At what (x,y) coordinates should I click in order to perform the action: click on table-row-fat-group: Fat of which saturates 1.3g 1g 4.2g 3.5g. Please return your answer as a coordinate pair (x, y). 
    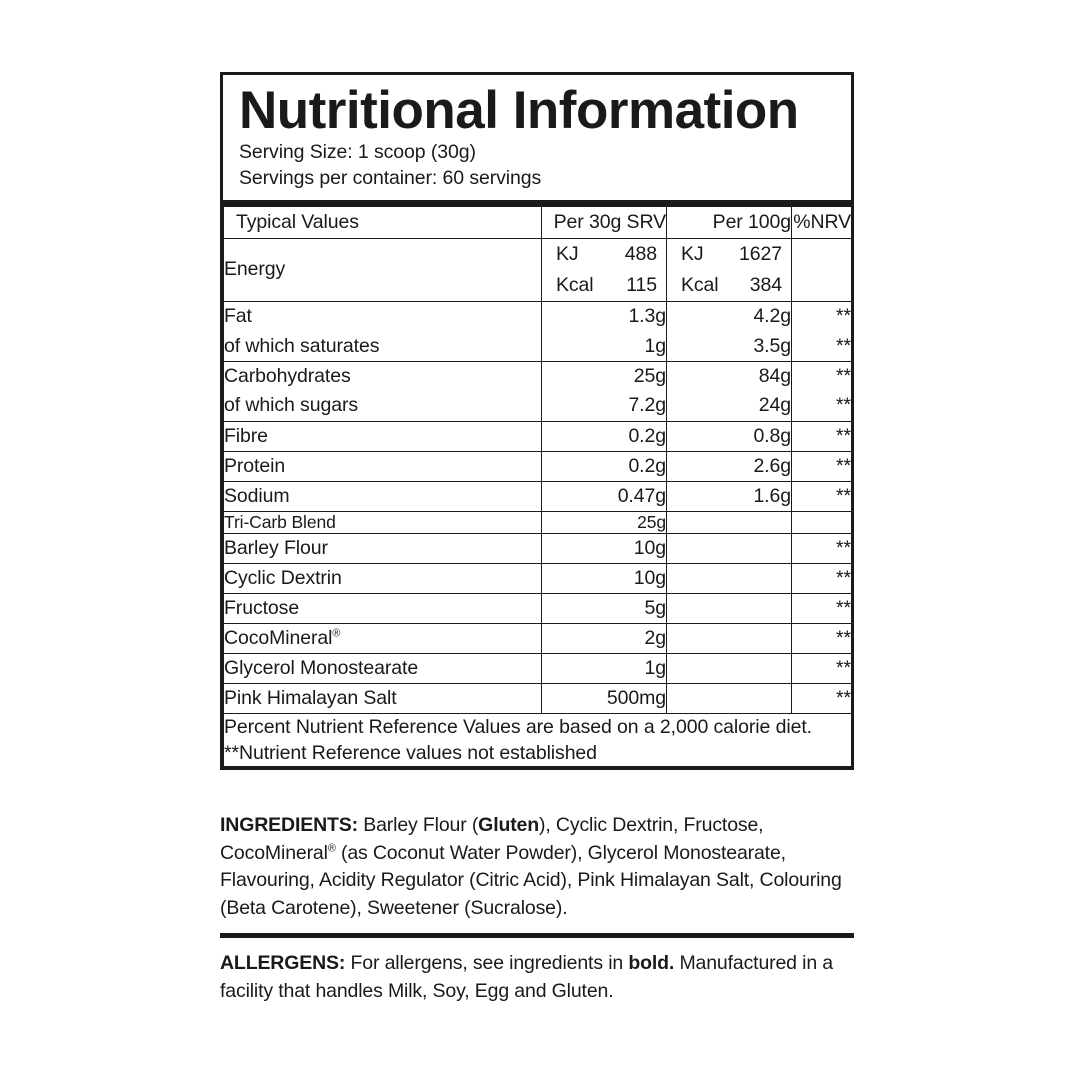
    Looking at the image, I should click on (537, 331).